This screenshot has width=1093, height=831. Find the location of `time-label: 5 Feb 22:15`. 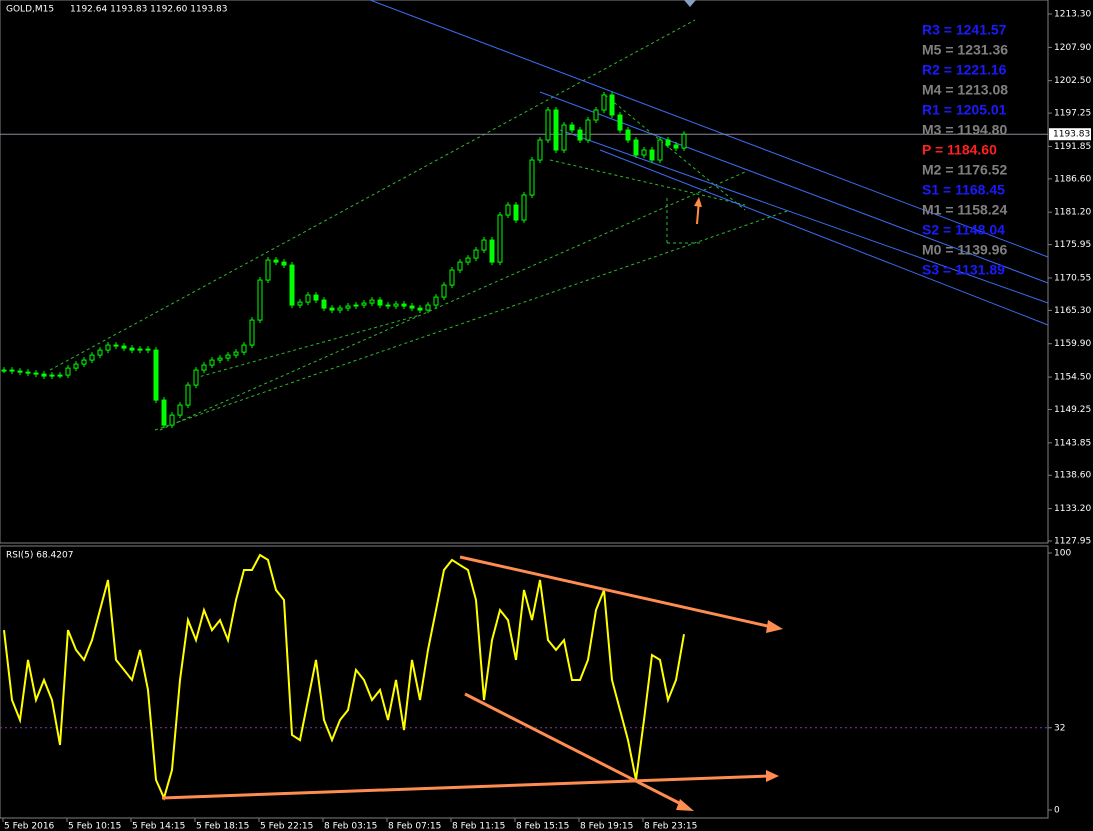

time-label: 5 Feb 22:15 is located at coordinates (286, 826).